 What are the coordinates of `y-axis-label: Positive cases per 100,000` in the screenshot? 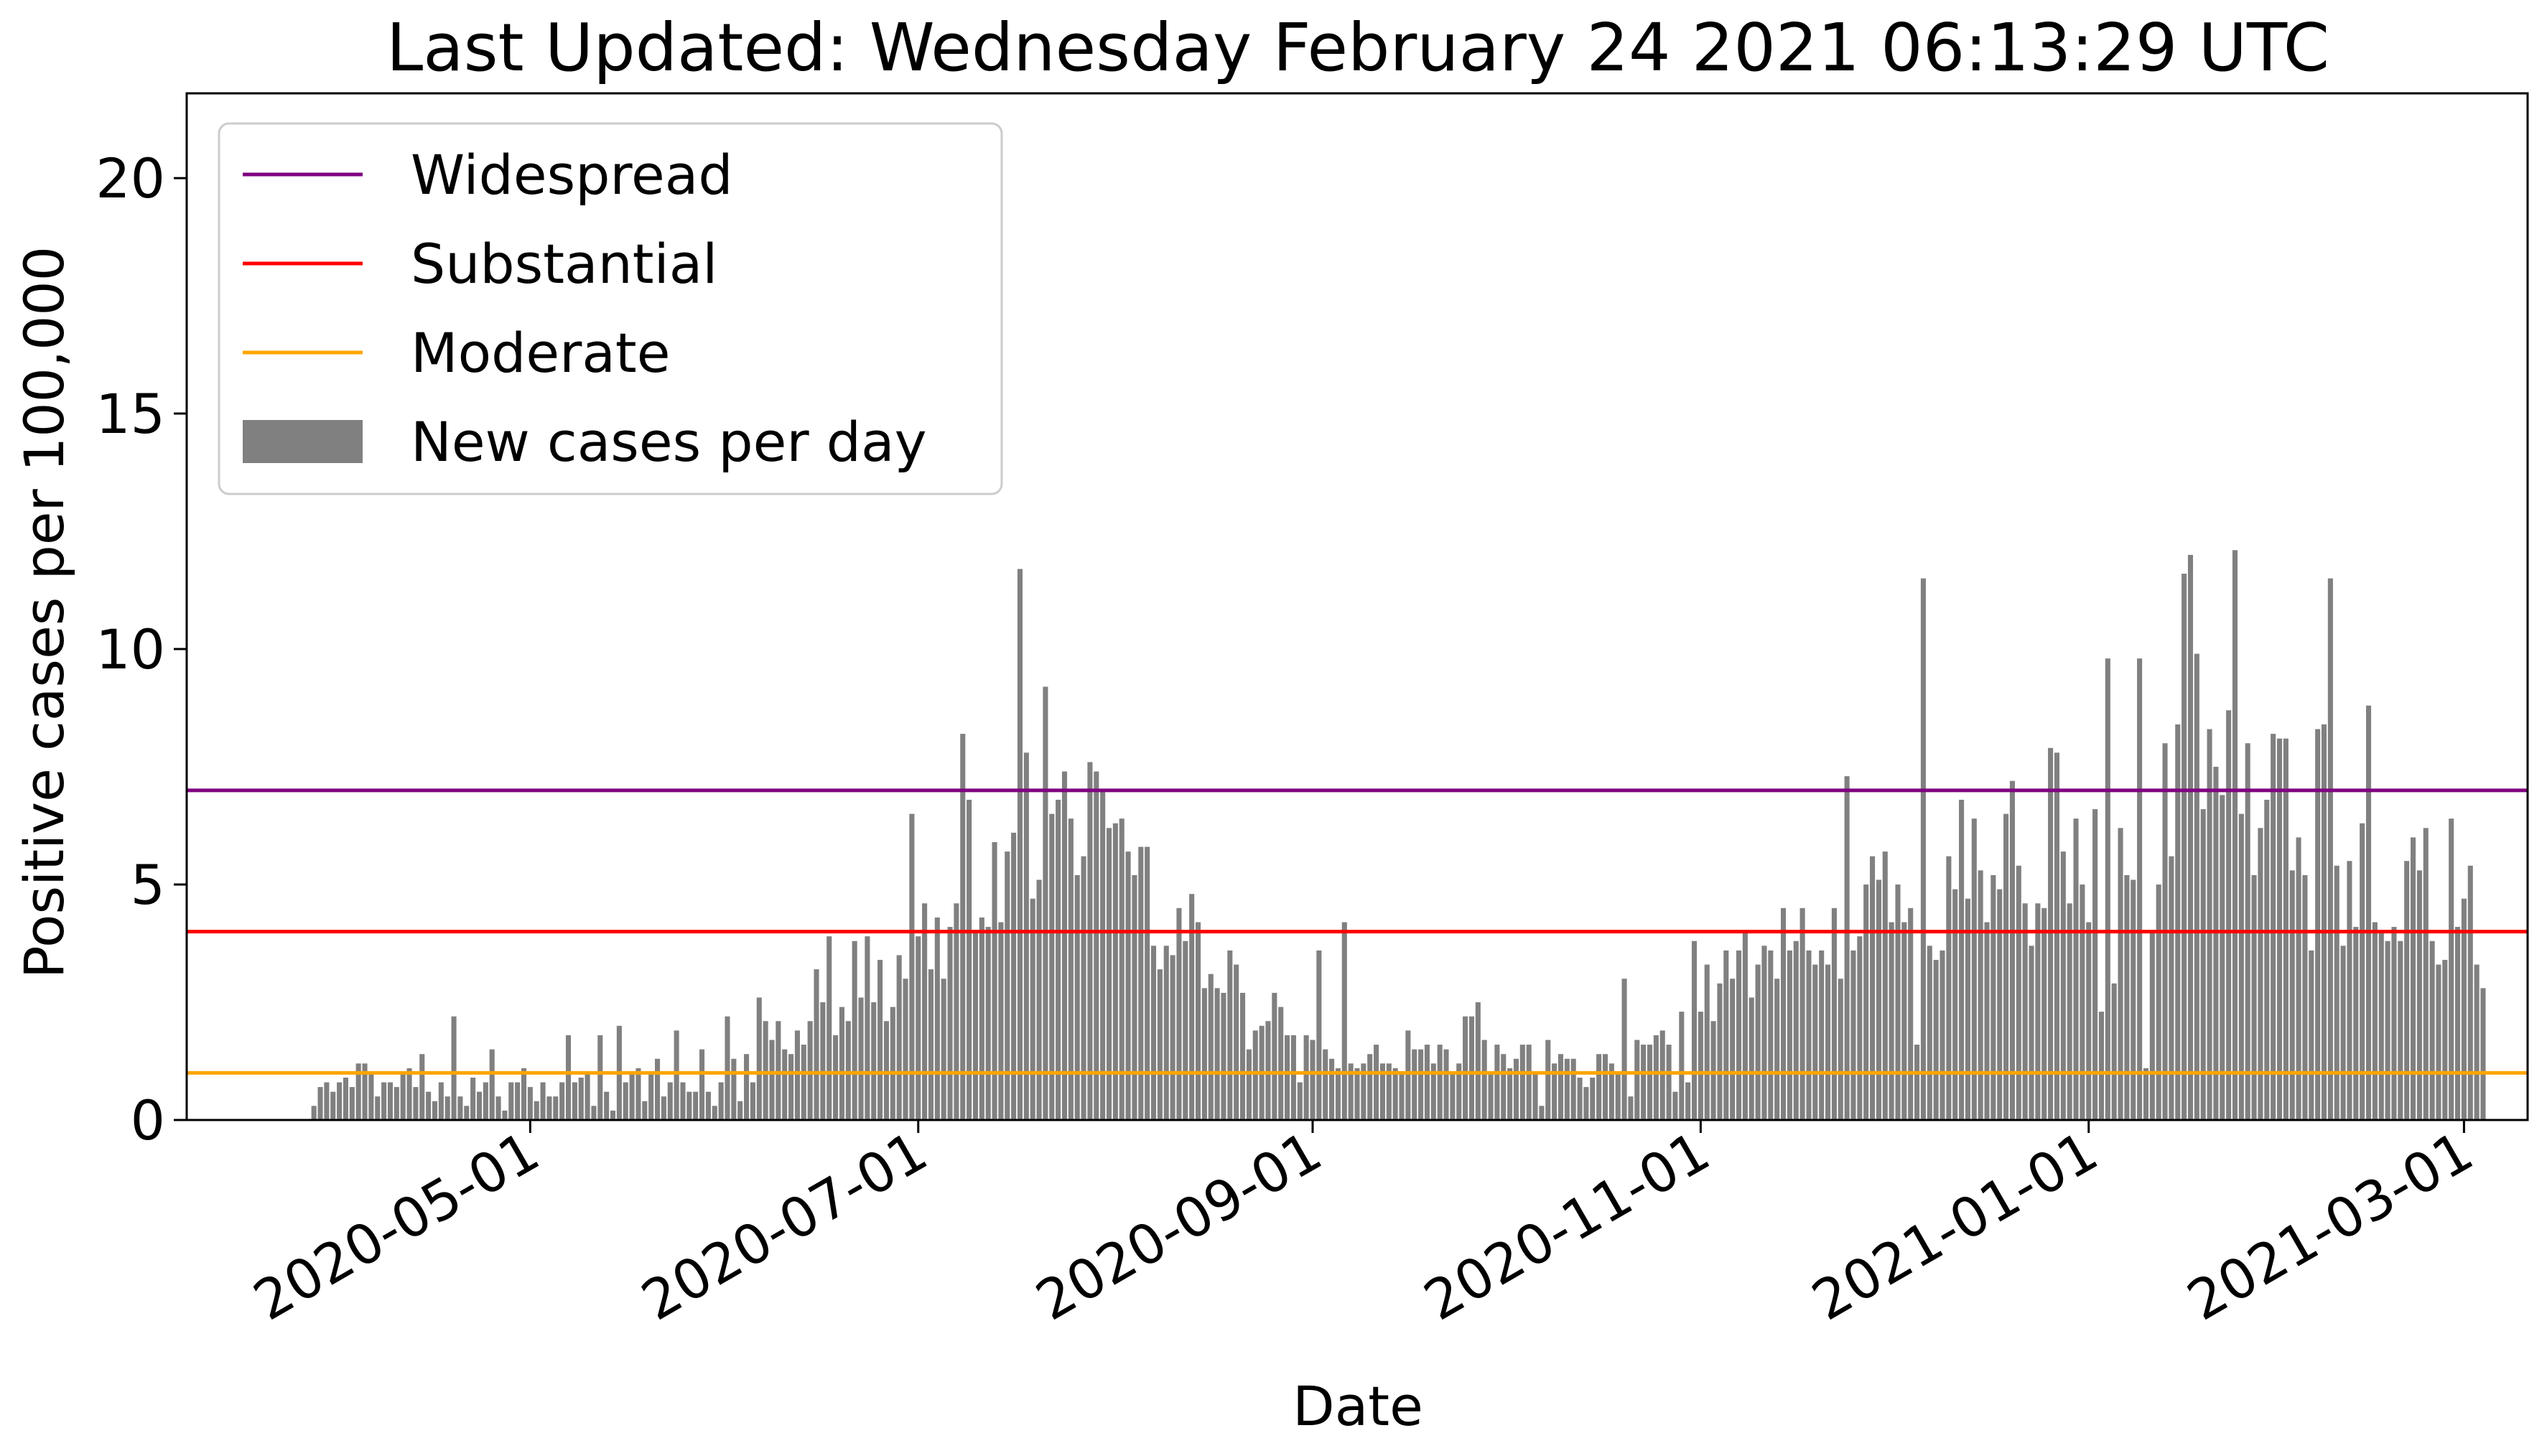 It's located at (44, 612).